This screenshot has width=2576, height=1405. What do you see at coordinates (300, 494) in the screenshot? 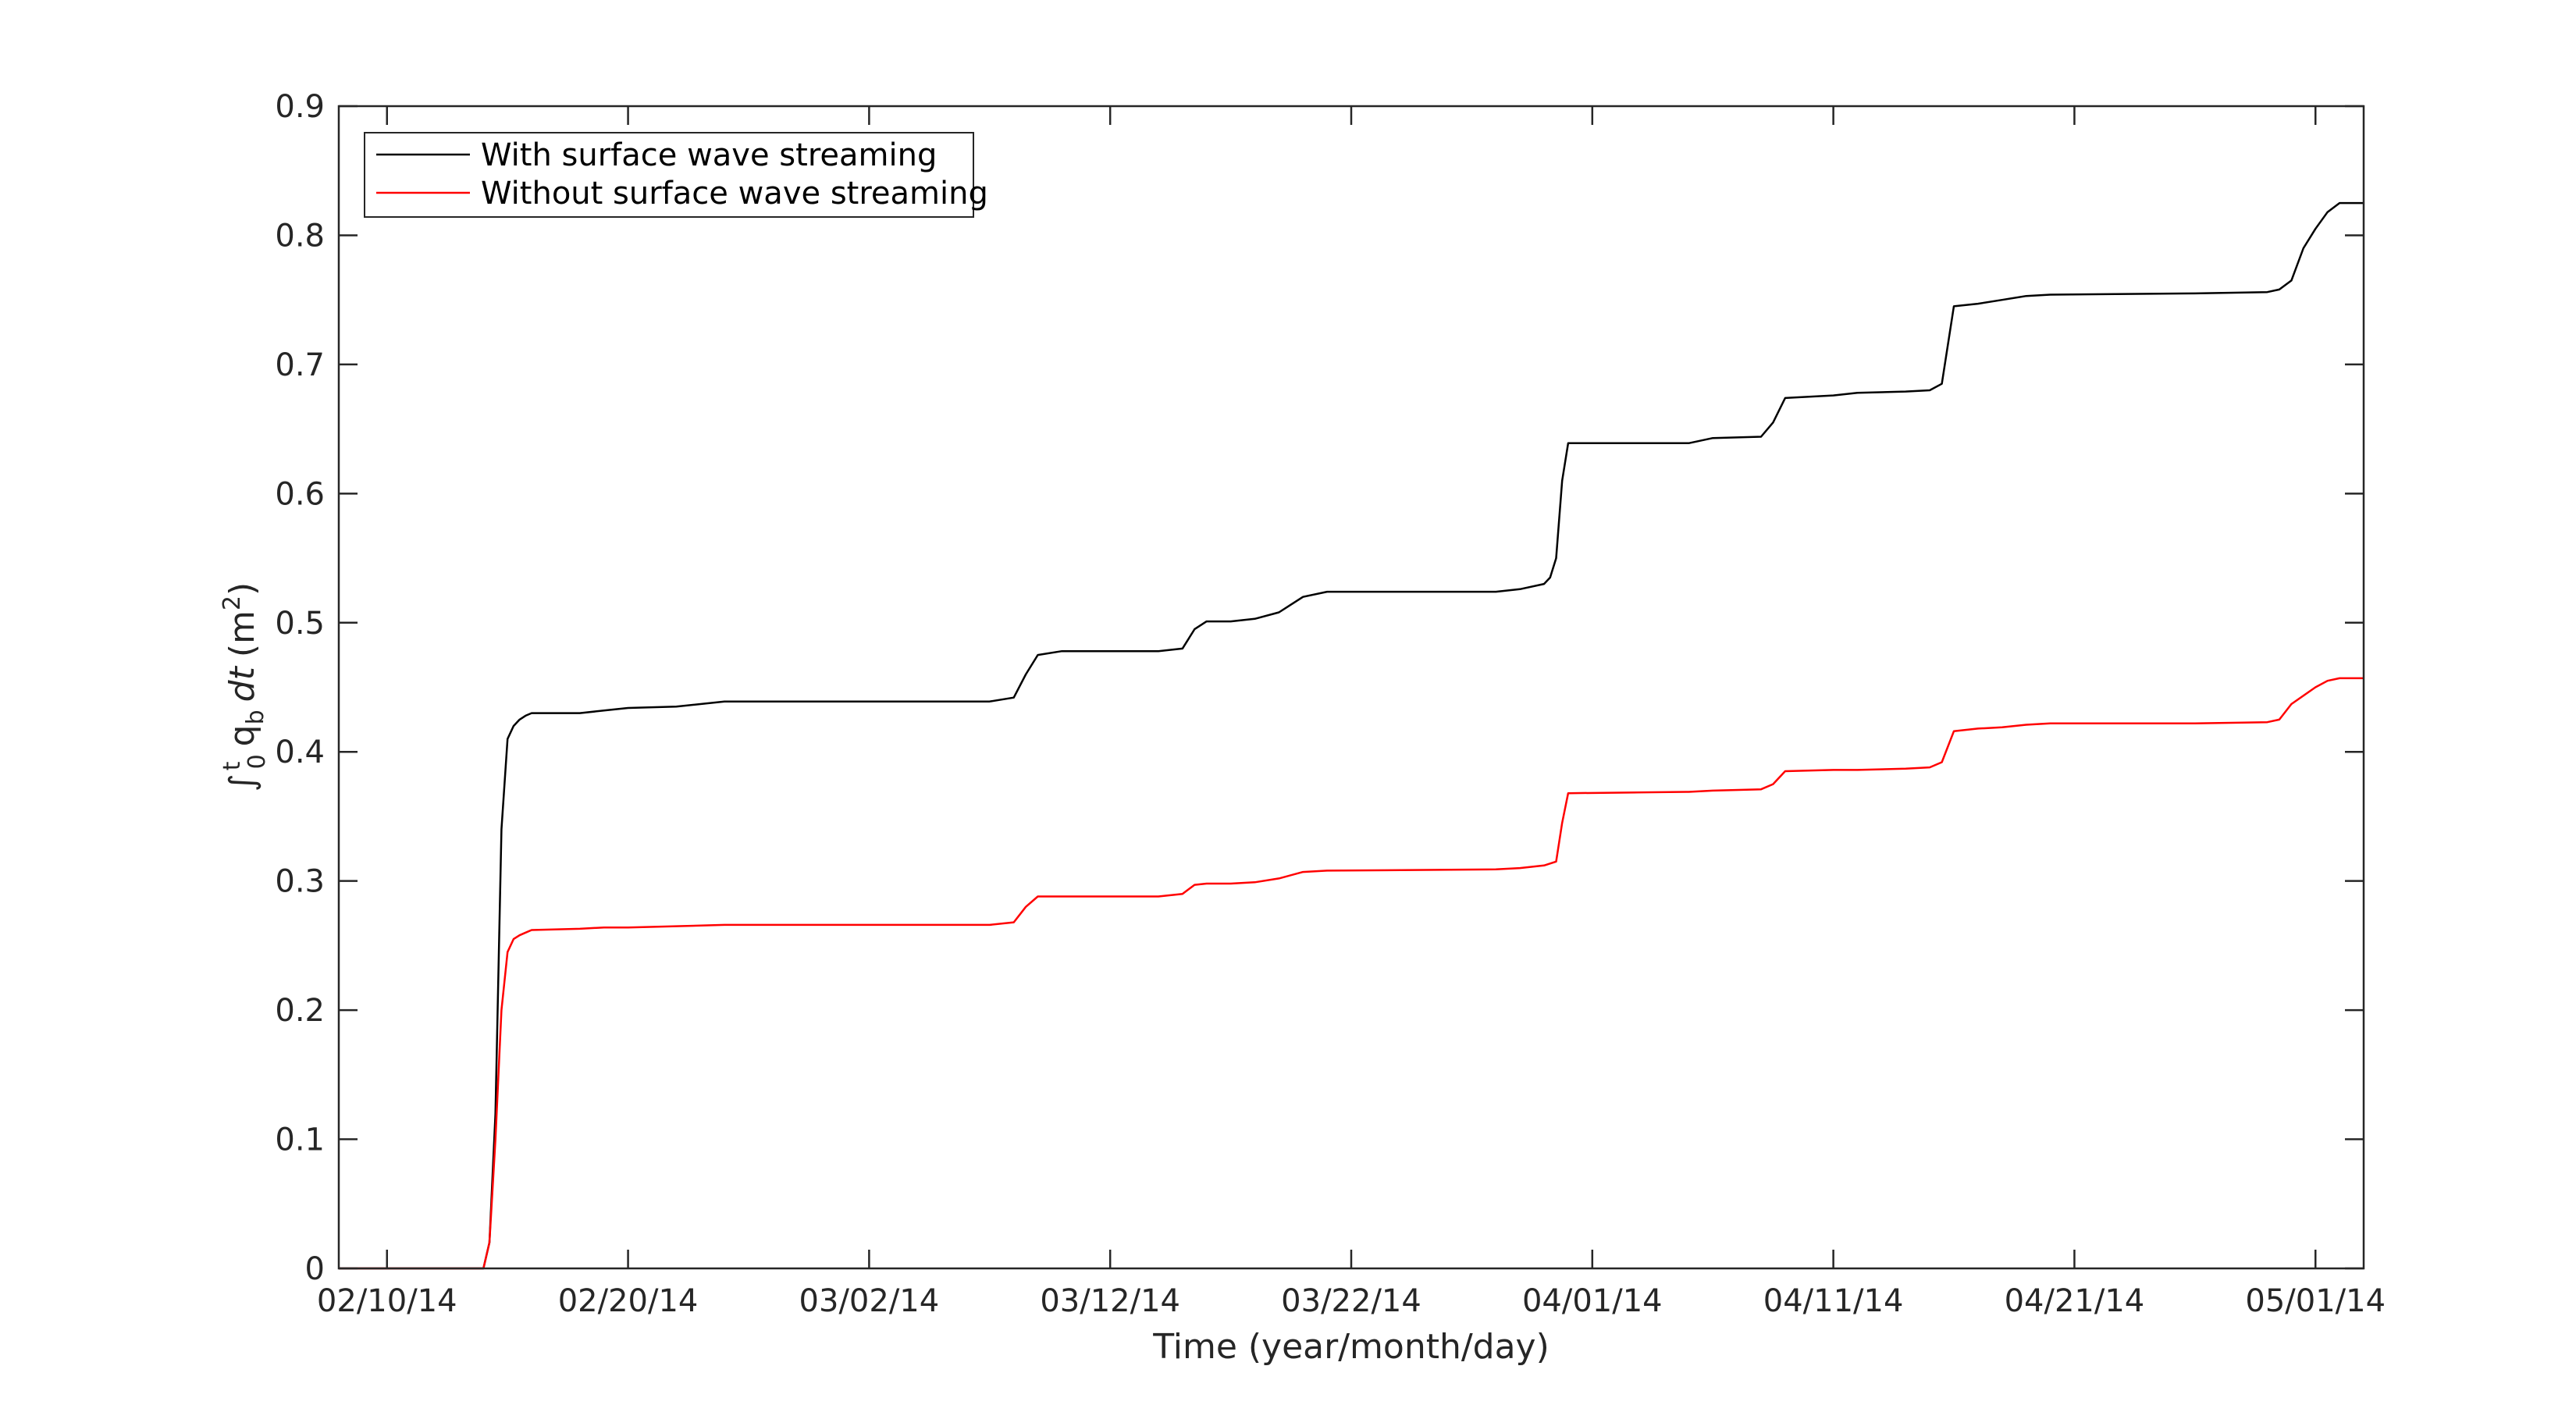
I see `y-tick-label: 0.6` at bounding box center [300, 494].